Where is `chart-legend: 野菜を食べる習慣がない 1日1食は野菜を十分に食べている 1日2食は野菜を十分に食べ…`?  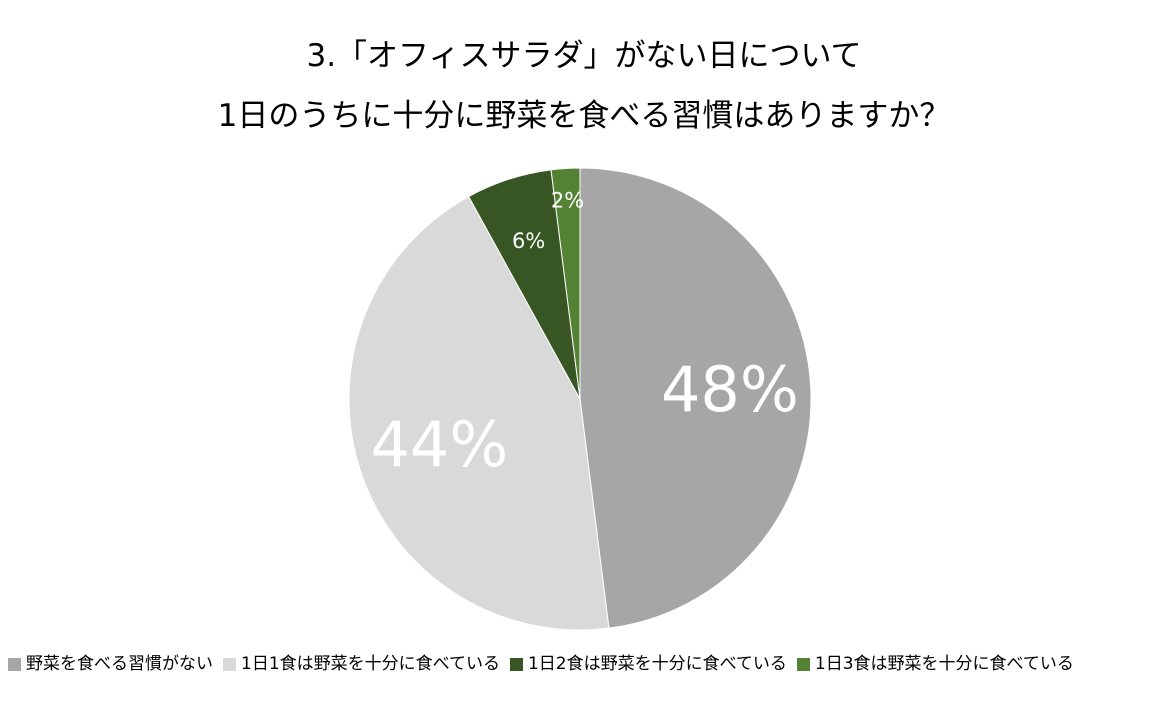
chart-legend: 野菜を食べる習慣がない 1日1食は野菜を十分に食べている 1日2食は野菜を十分に食べ… is located at coordinates (588, 664).